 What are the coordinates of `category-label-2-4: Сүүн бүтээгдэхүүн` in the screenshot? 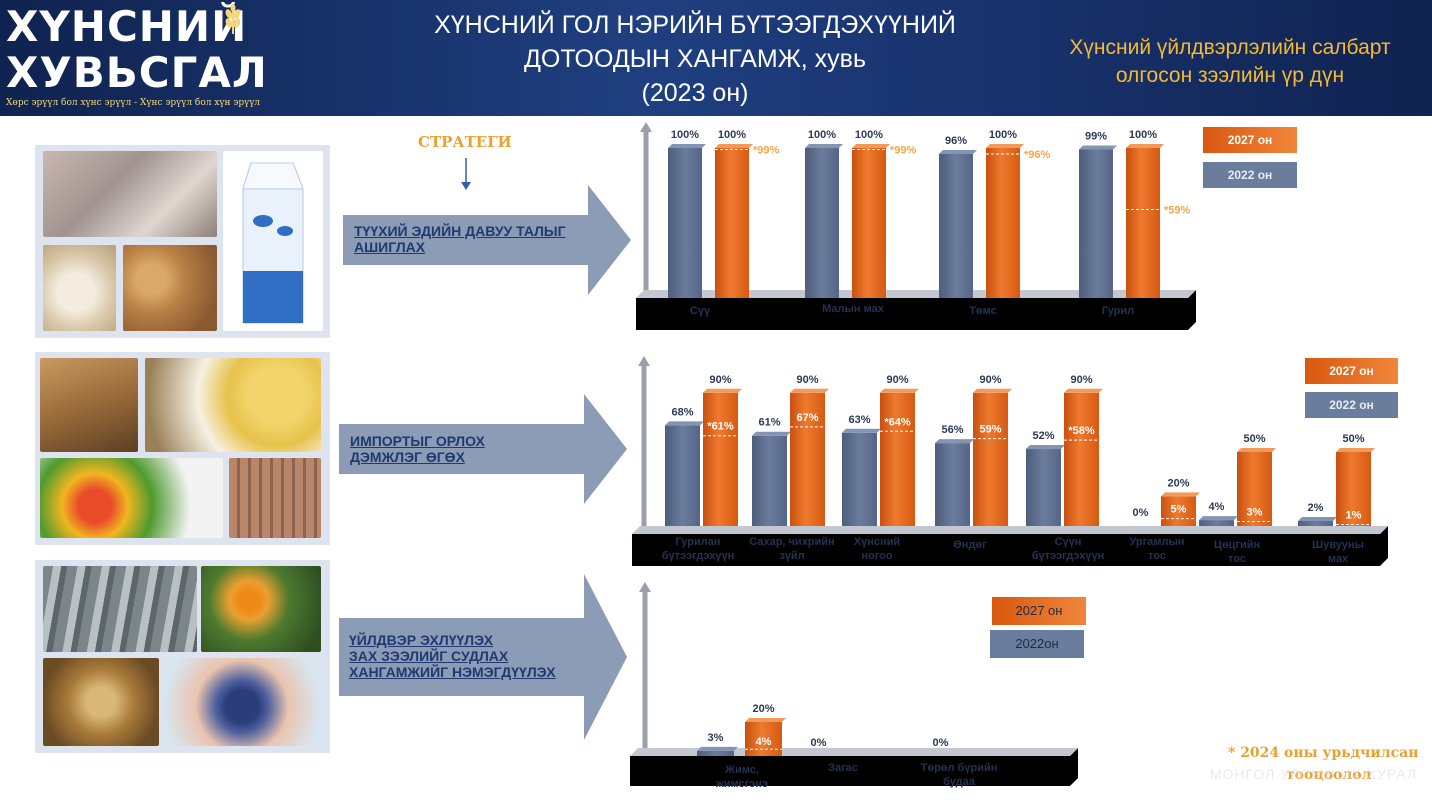 It's located at (1068, 549).